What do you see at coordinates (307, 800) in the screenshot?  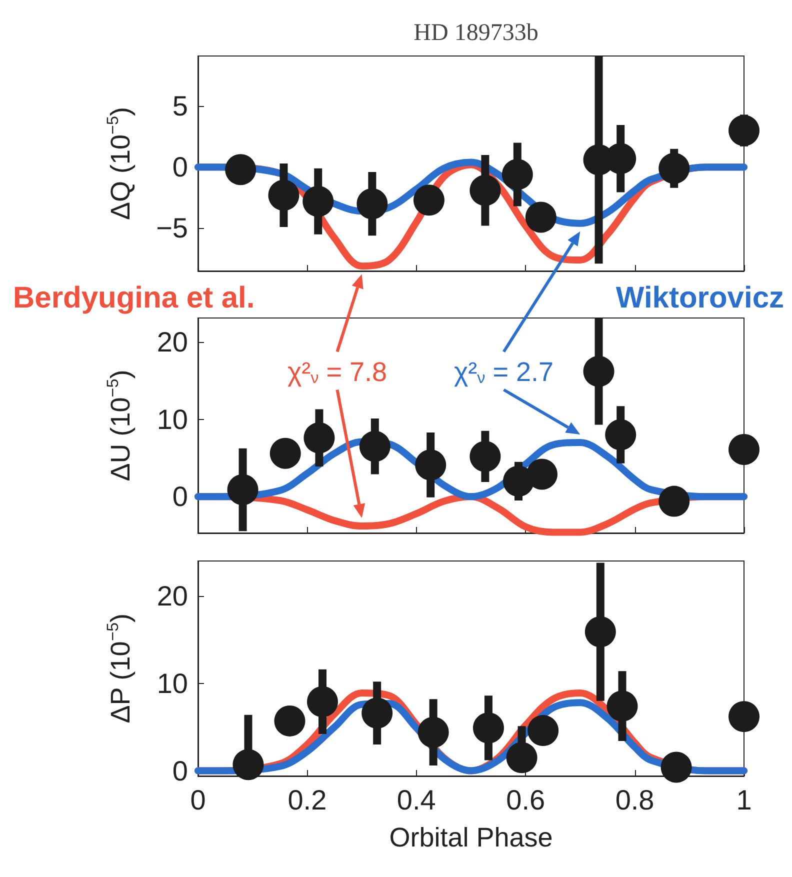 I see `x-tick-label: 0.2` at bounding box center [307, 800].